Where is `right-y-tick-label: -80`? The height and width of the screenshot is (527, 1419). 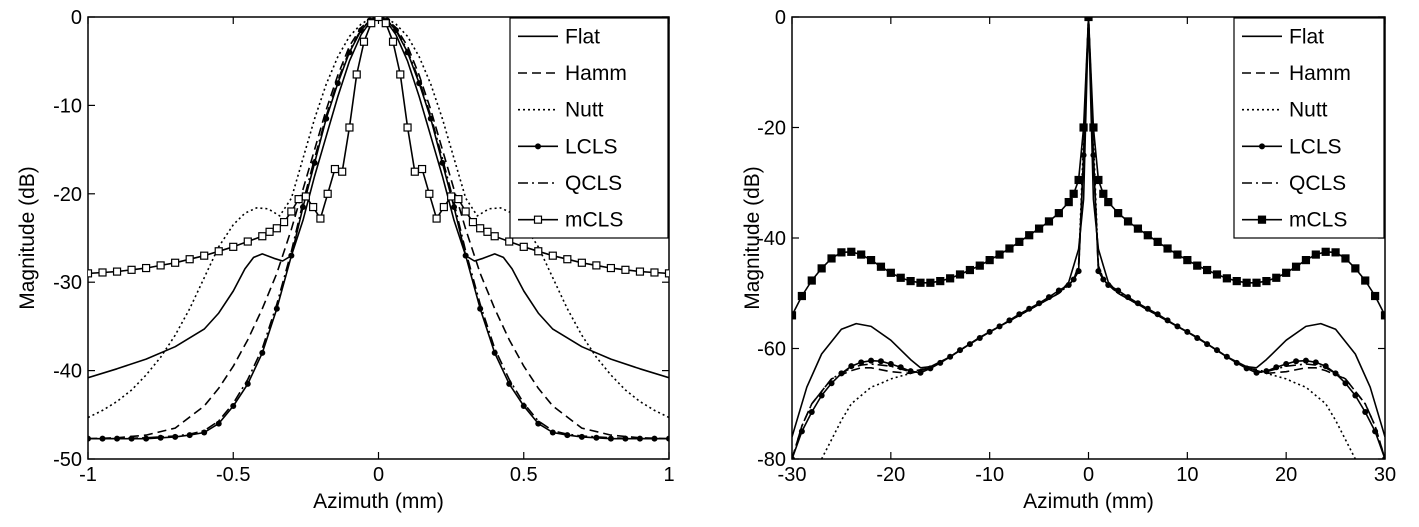 right-y-tick-label: -80 is located at coordinates (771, 460).